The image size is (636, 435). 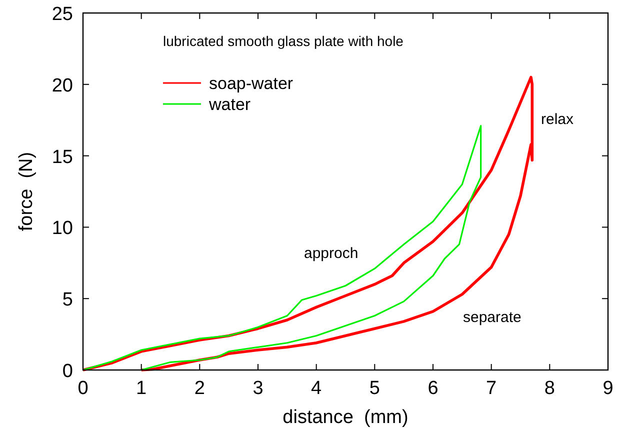 What do you see at coordinates (62, 157) in the screenshot?
I see `y-tick-label: 15` at bounding box center [62, 157].